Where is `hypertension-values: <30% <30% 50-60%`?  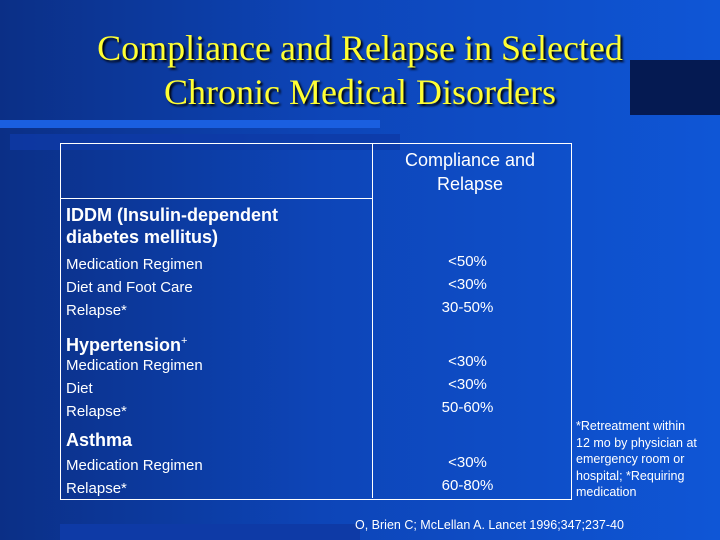 hypertension-values: <30% <30% 50-60% is located at coordinates (467, 384).